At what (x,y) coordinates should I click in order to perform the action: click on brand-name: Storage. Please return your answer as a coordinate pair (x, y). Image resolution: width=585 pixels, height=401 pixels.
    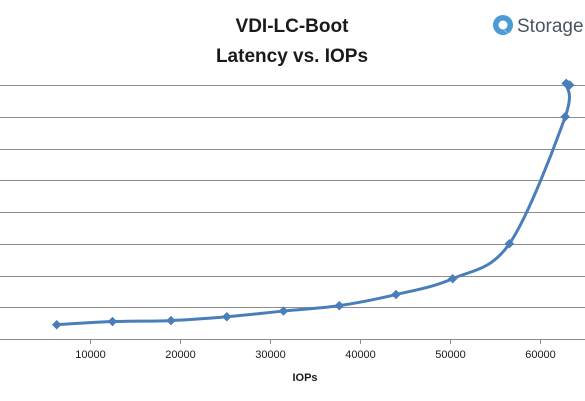
    Looking at the image, I should click on (550, 26).